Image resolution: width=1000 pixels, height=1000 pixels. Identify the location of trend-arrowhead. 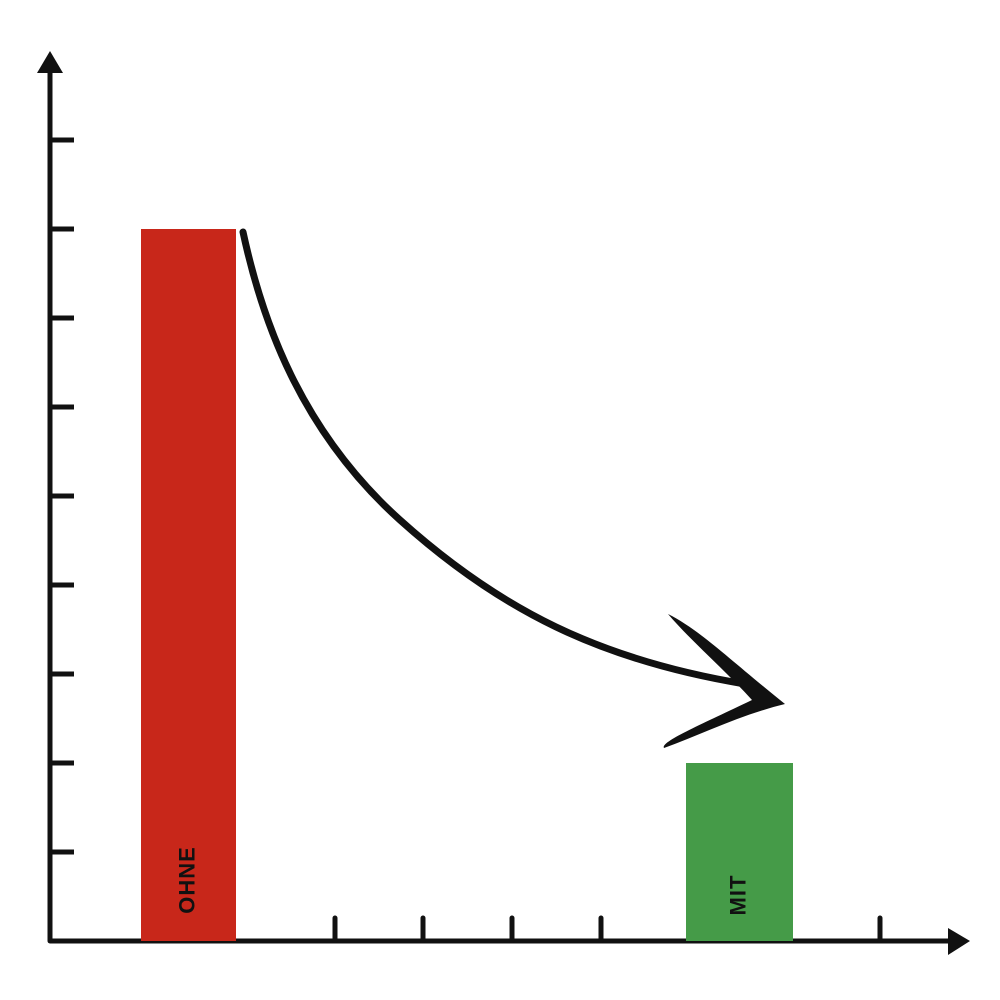
(724, 681).